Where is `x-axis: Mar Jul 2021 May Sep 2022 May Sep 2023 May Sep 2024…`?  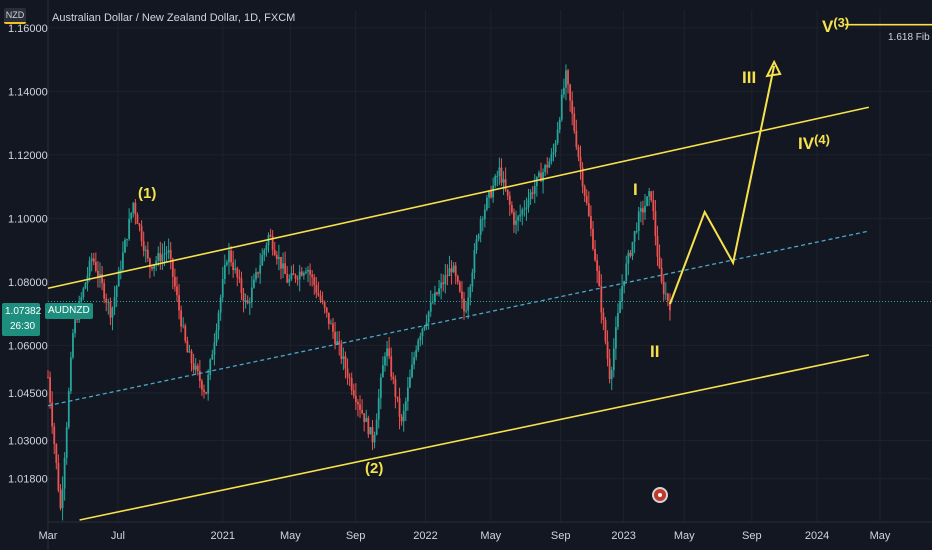 x-axis: Mar Jul 2021 May Sep 2022 May Sep 2023 May Sep 2024… is located at coordinates (465, 536).